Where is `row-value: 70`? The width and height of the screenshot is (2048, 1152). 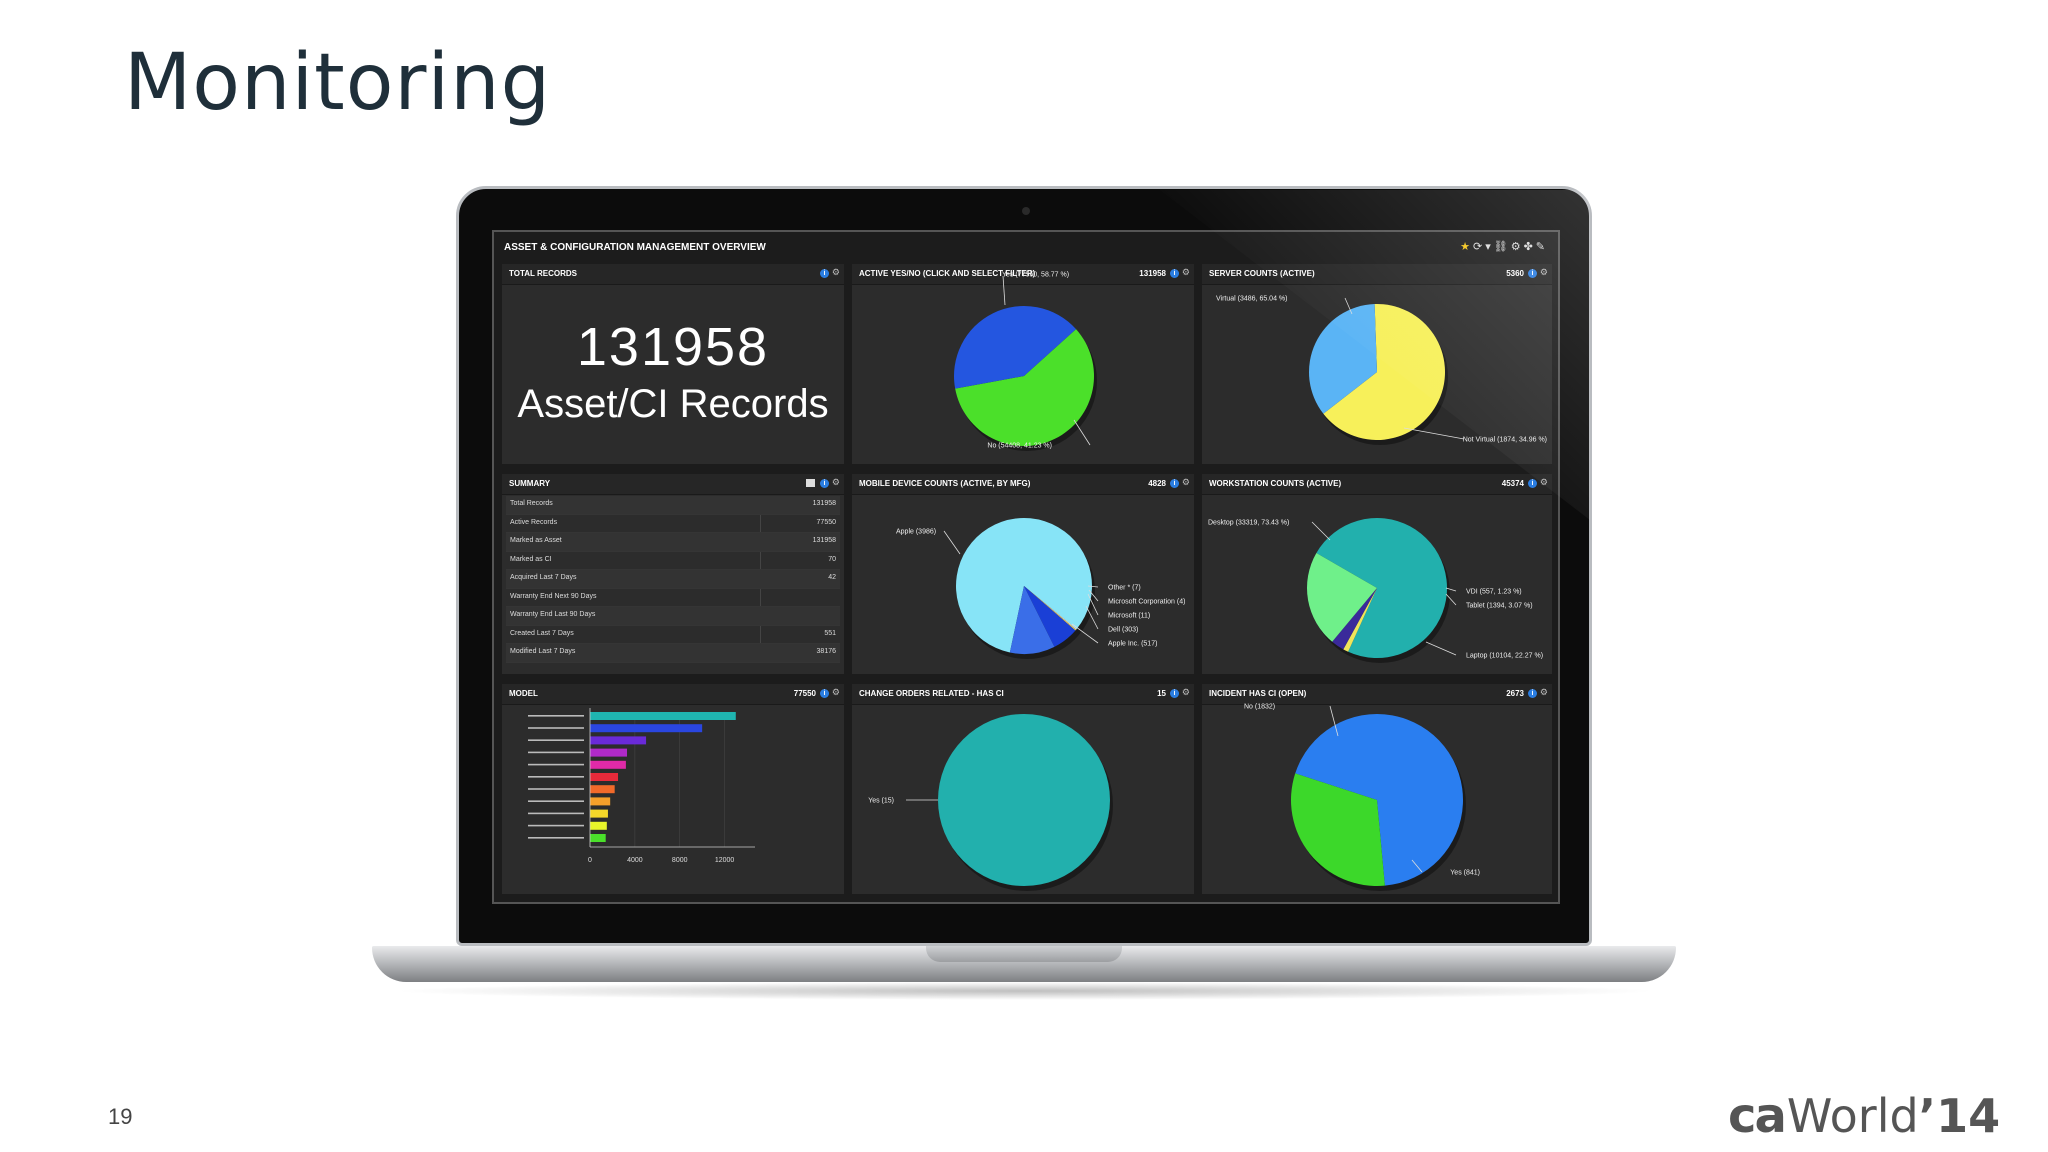
row-value: 70 is located at coordinates (832, 559).